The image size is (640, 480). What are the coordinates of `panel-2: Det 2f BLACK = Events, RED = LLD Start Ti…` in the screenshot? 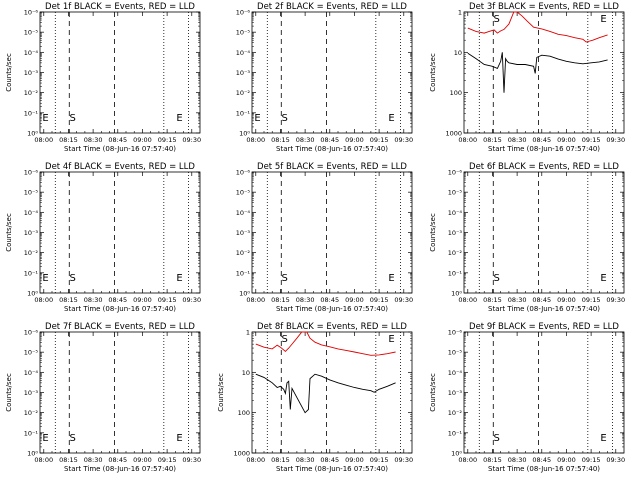 It's located at (324, 77).